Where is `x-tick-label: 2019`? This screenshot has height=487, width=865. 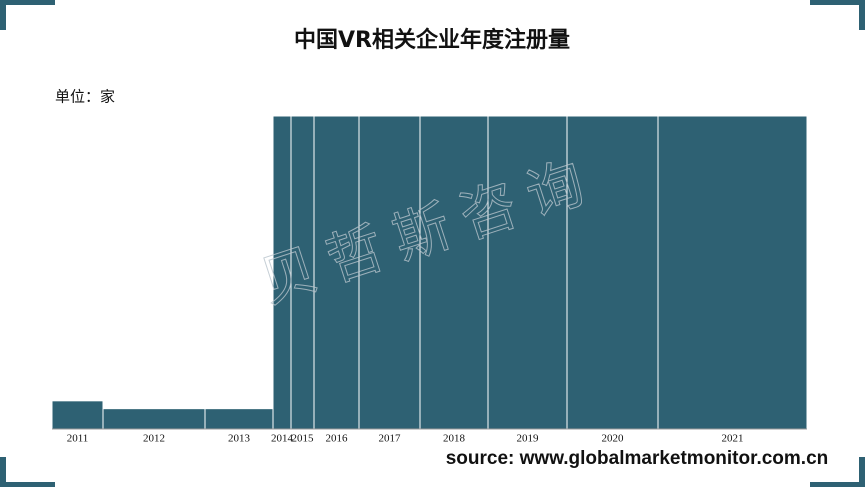
x-tick-label: 2019 is located at coordinates (528, 439).